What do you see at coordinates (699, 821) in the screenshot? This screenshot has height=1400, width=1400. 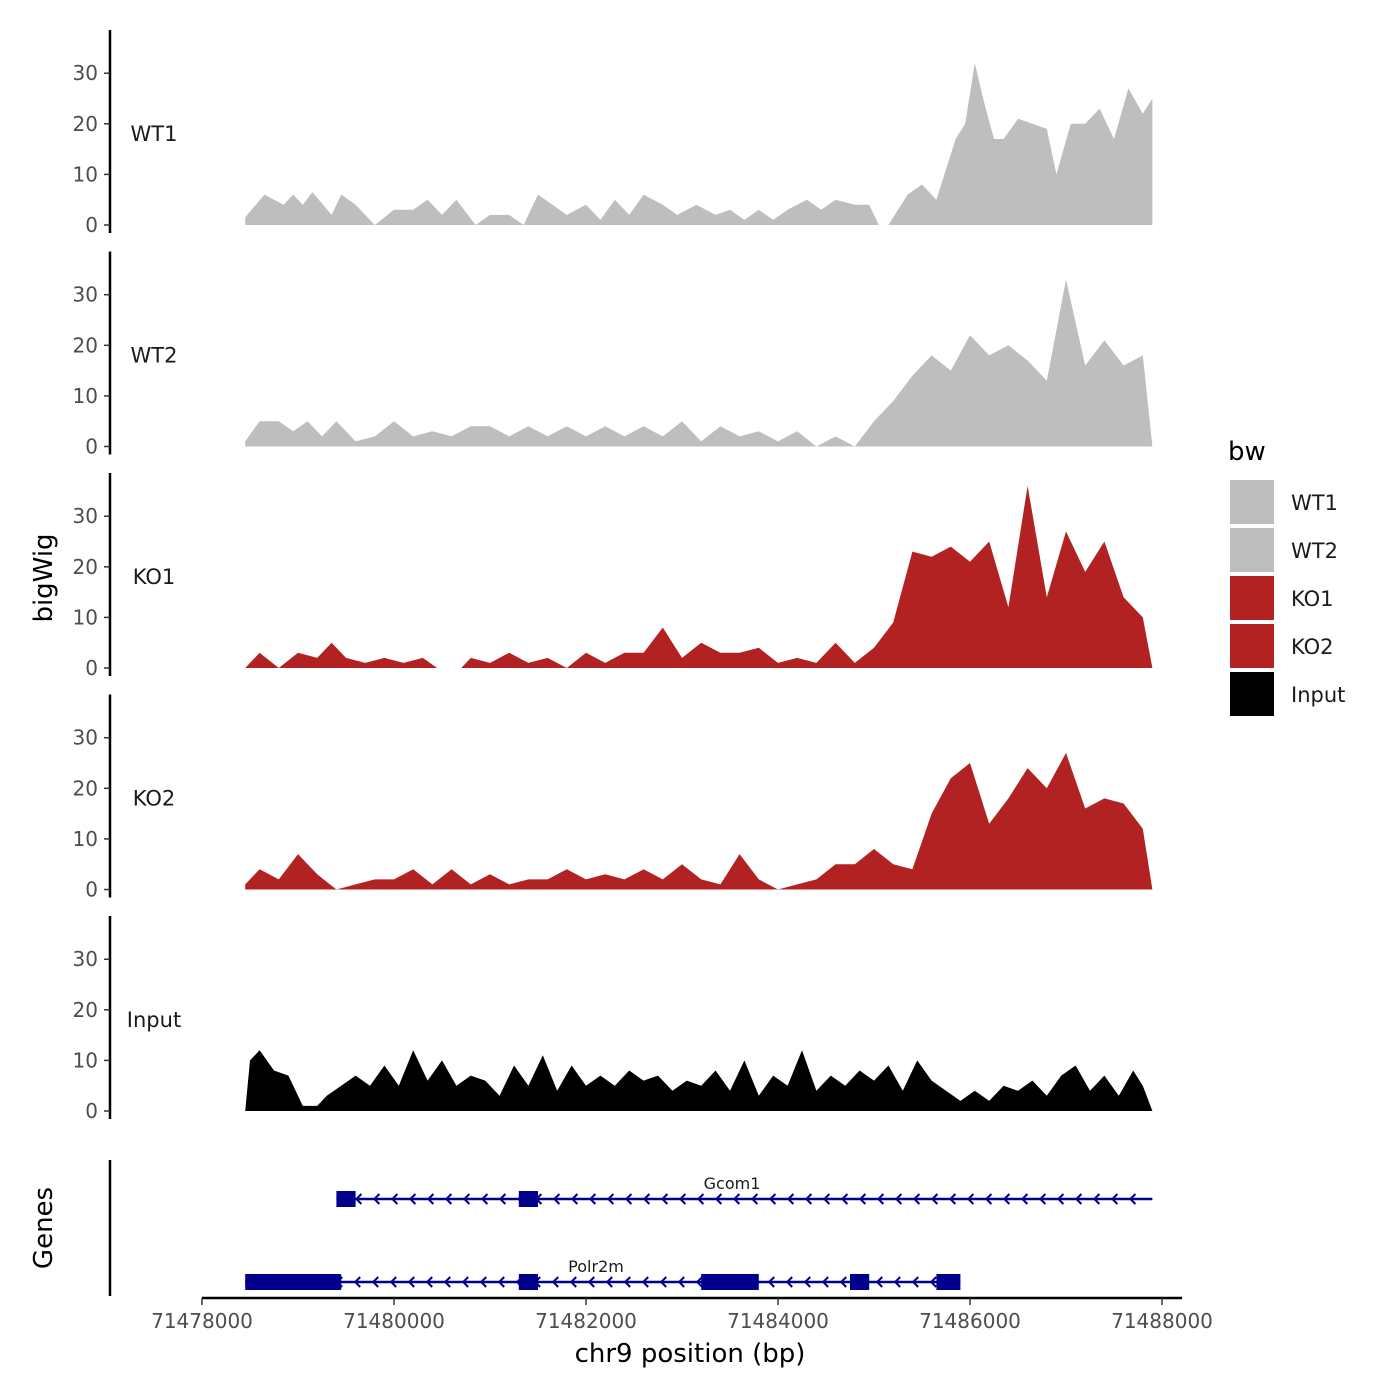 I see `track-area-ko2` at bounding box center [699, 821].